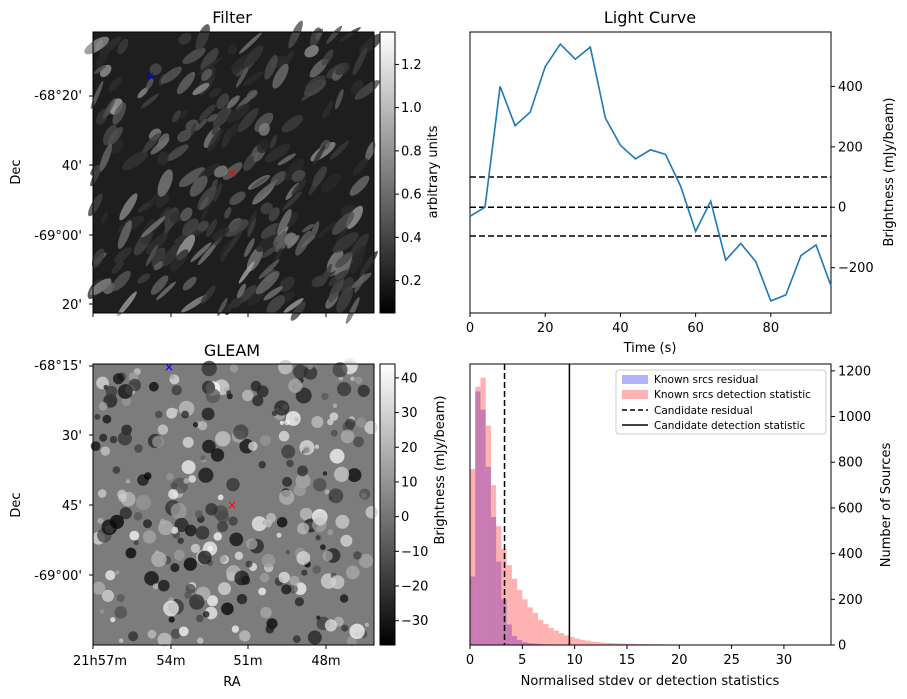  What do you see at coordinates (58, 366) in the screenshot?
I see `gleam-ytick-1: -68°15'` at bounding box center [58, 366].